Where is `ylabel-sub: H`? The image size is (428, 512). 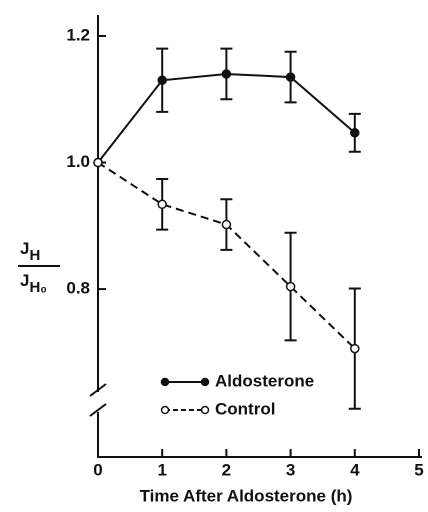
ylabel-sub: H is located at coordinates (34, 255).